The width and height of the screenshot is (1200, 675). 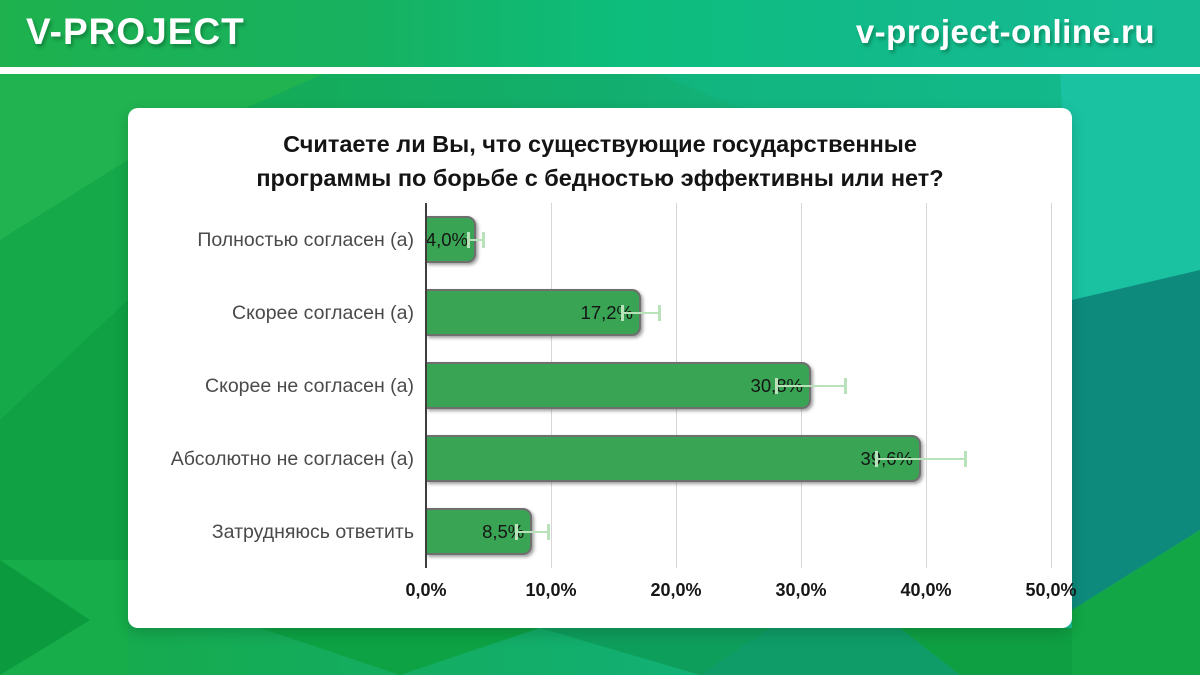 What do you see at coordinates (676, 590) in the screenshot?
I see `x-tick-label: 20,0%` at bounding box center [676, 590].